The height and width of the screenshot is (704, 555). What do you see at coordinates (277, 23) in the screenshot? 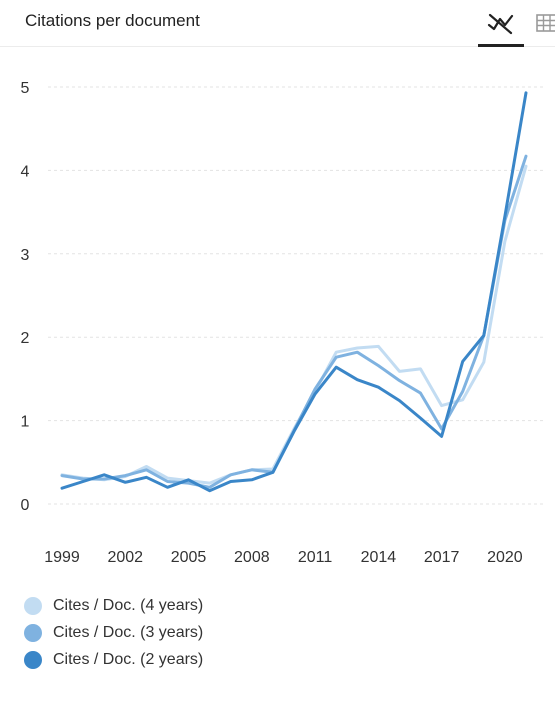
I see `chart-header: Citations per document` at bounding box center [277, 23].